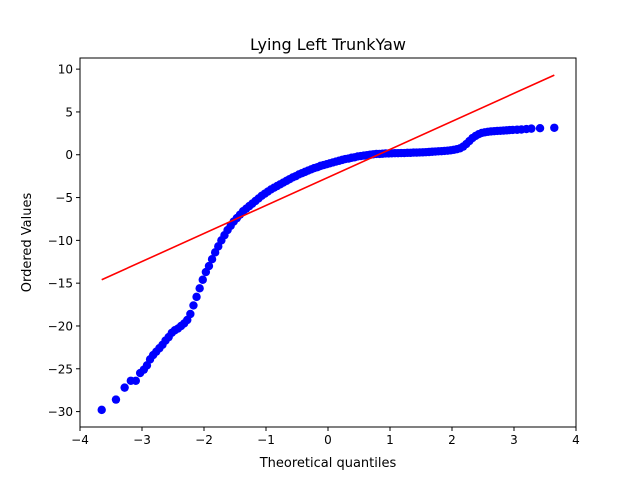 This screenshot has height=480, width=640. What do you see at coordinates (328, 44) in the screenshot?
I see `chart-title: Lying Left TrunkYaw` at bounding box center [328, 44].